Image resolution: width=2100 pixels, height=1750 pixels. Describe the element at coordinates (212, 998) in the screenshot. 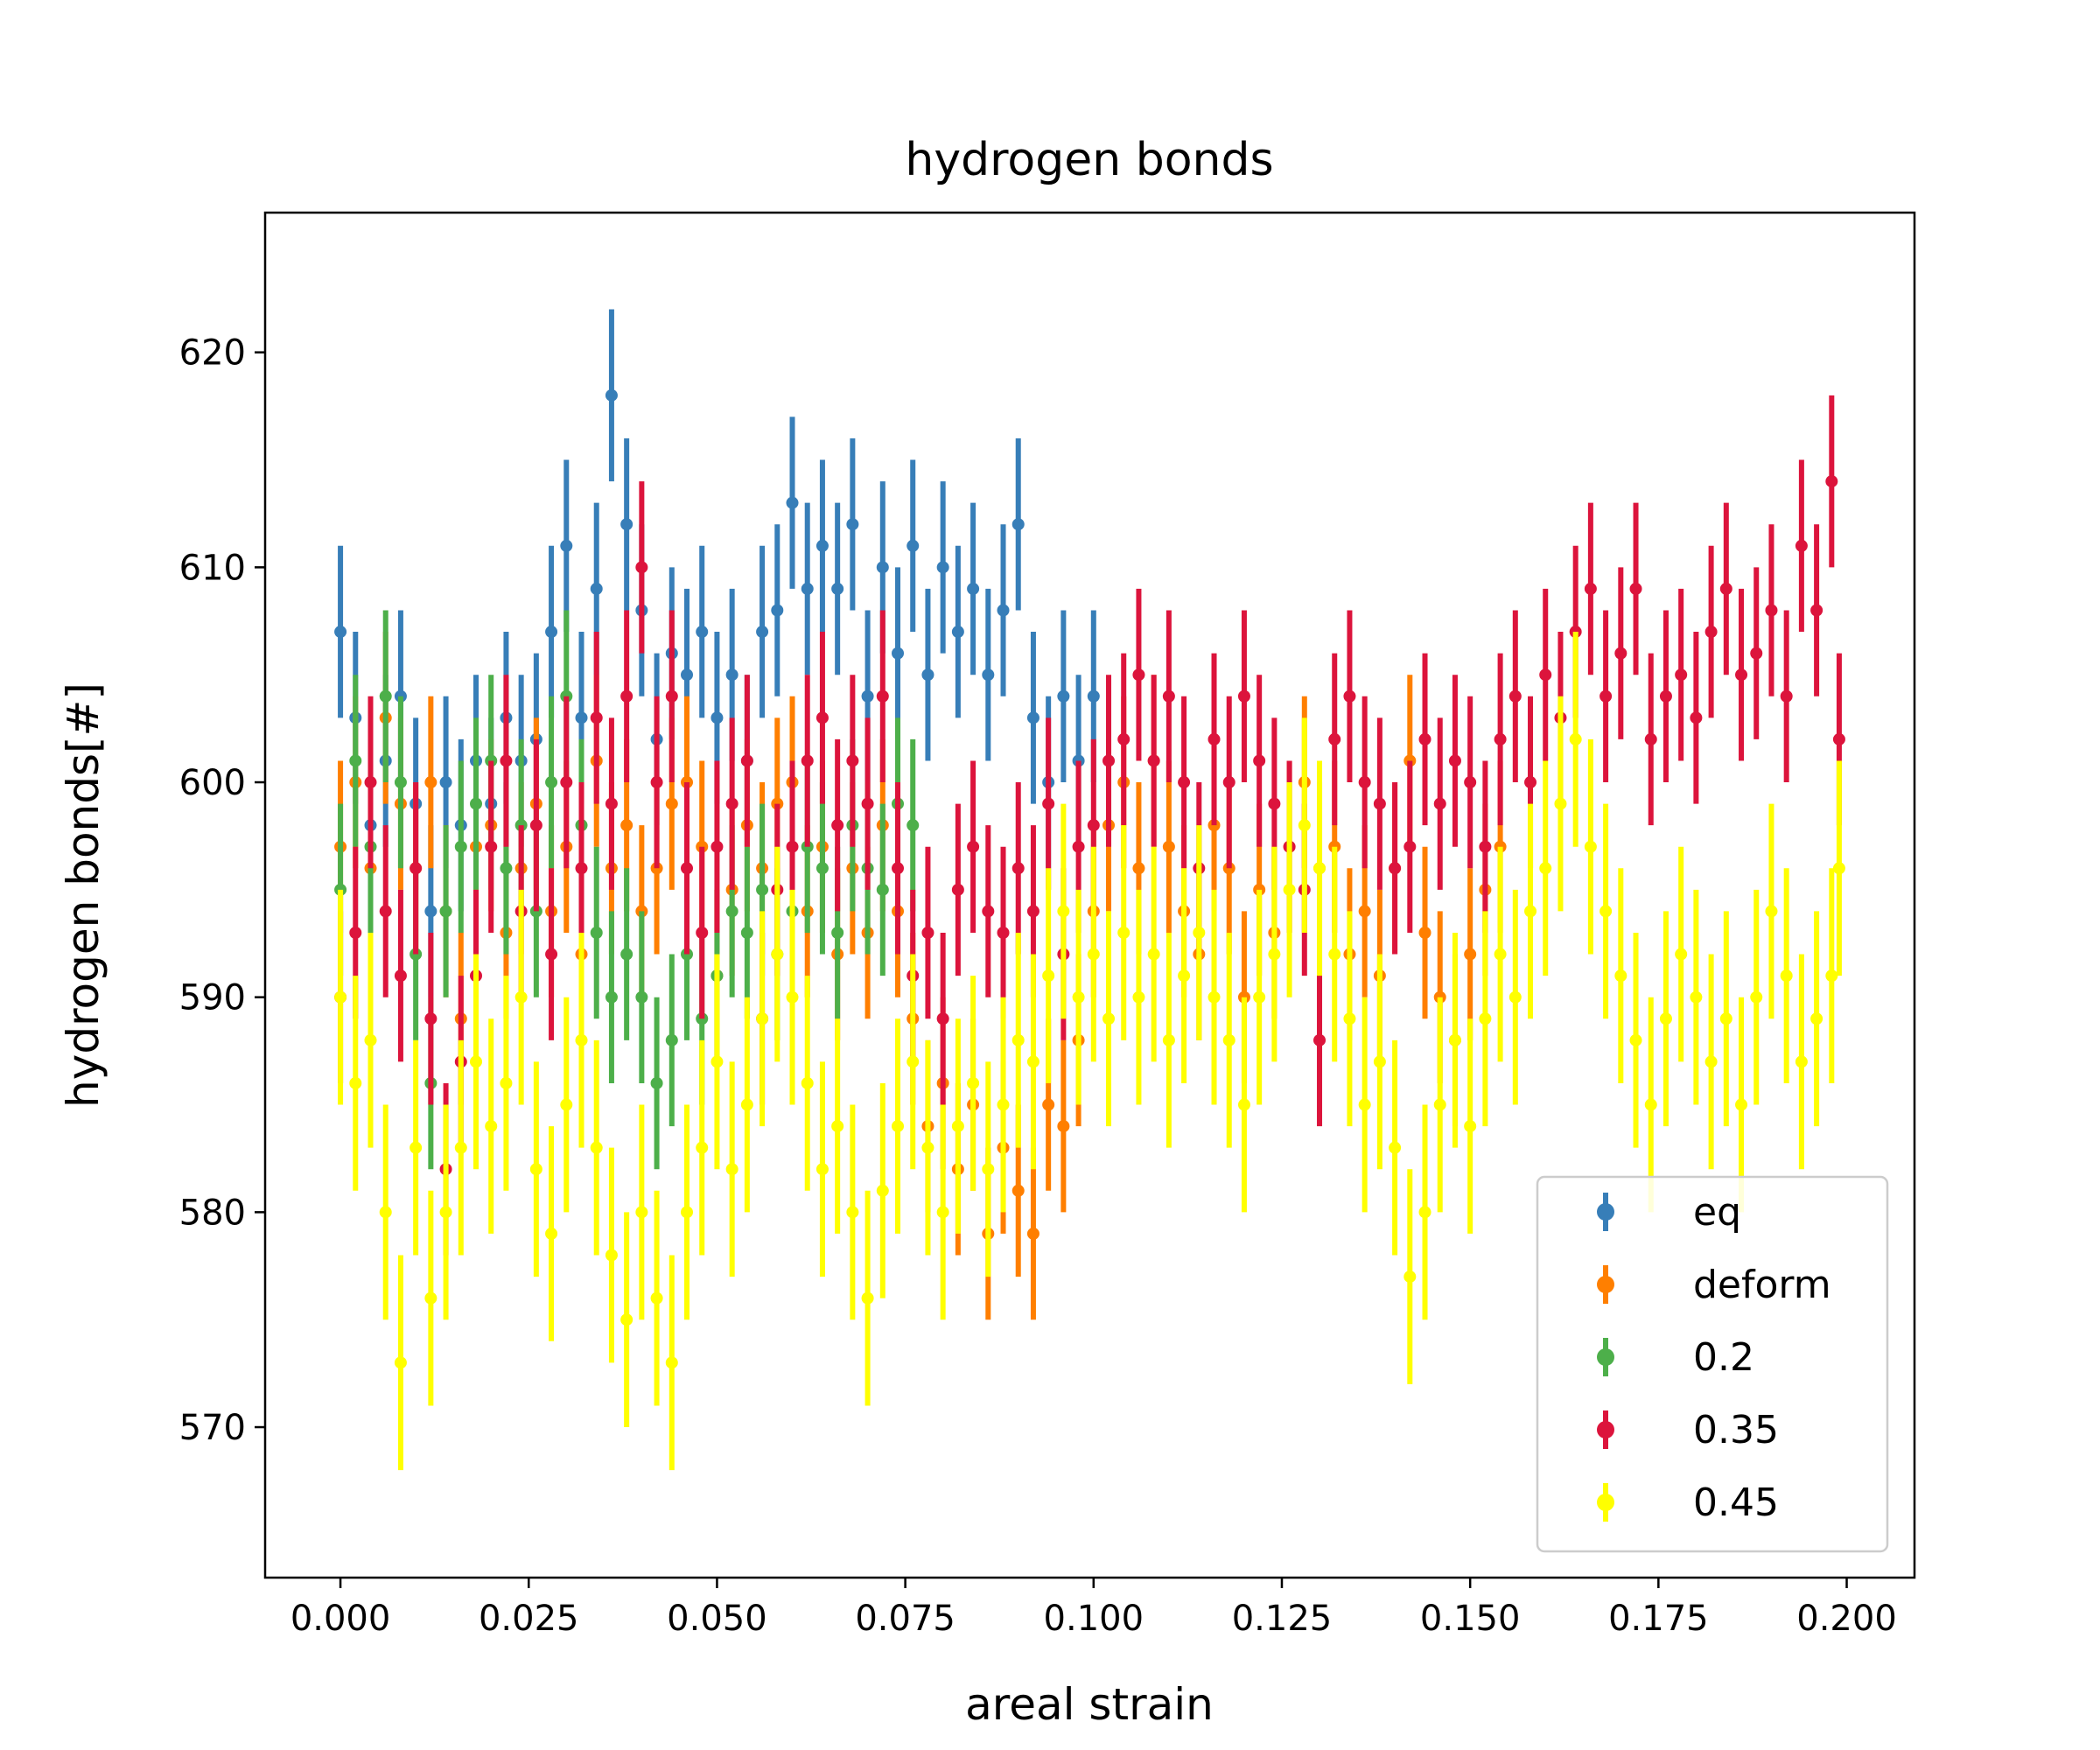

I see `y-tick-label: 590` at that location.